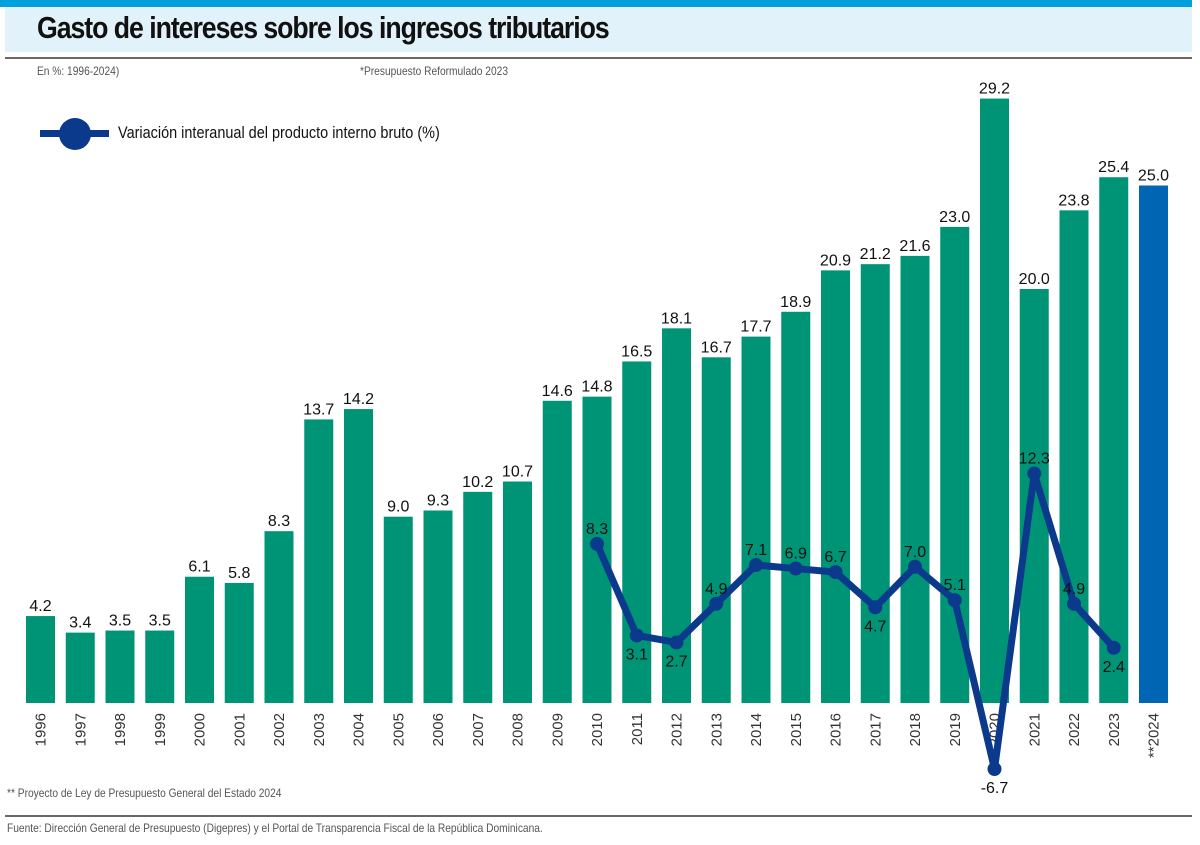 The image size is (1200, 845). Describe the element at coordinates (756, 550) in the screenshot. I see `gdp-value-label: 7.1` at that location.